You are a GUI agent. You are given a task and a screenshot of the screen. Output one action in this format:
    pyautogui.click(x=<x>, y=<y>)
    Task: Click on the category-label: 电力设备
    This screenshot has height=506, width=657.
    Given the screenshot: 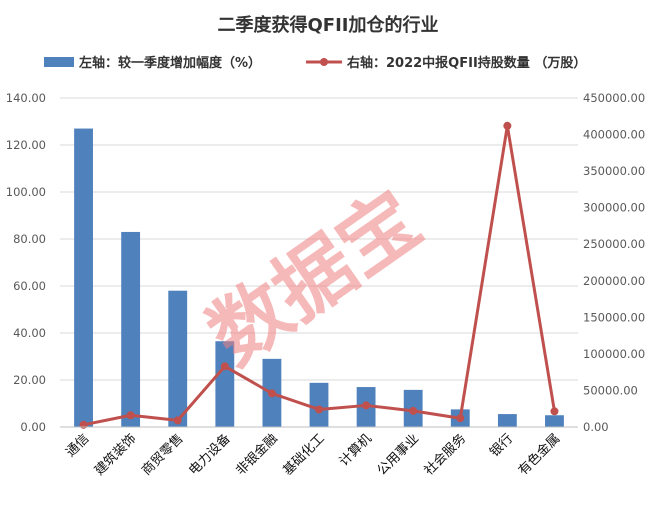 What is the action you would take?
    pyautogui.click(x=210, y=455)
    